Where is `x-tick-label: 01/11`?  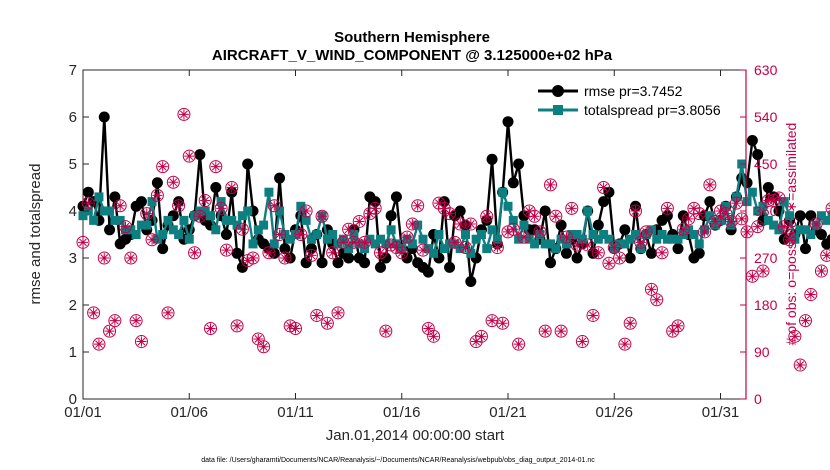
x-tick-label: 01/11 is located at coordinates (295, 412).